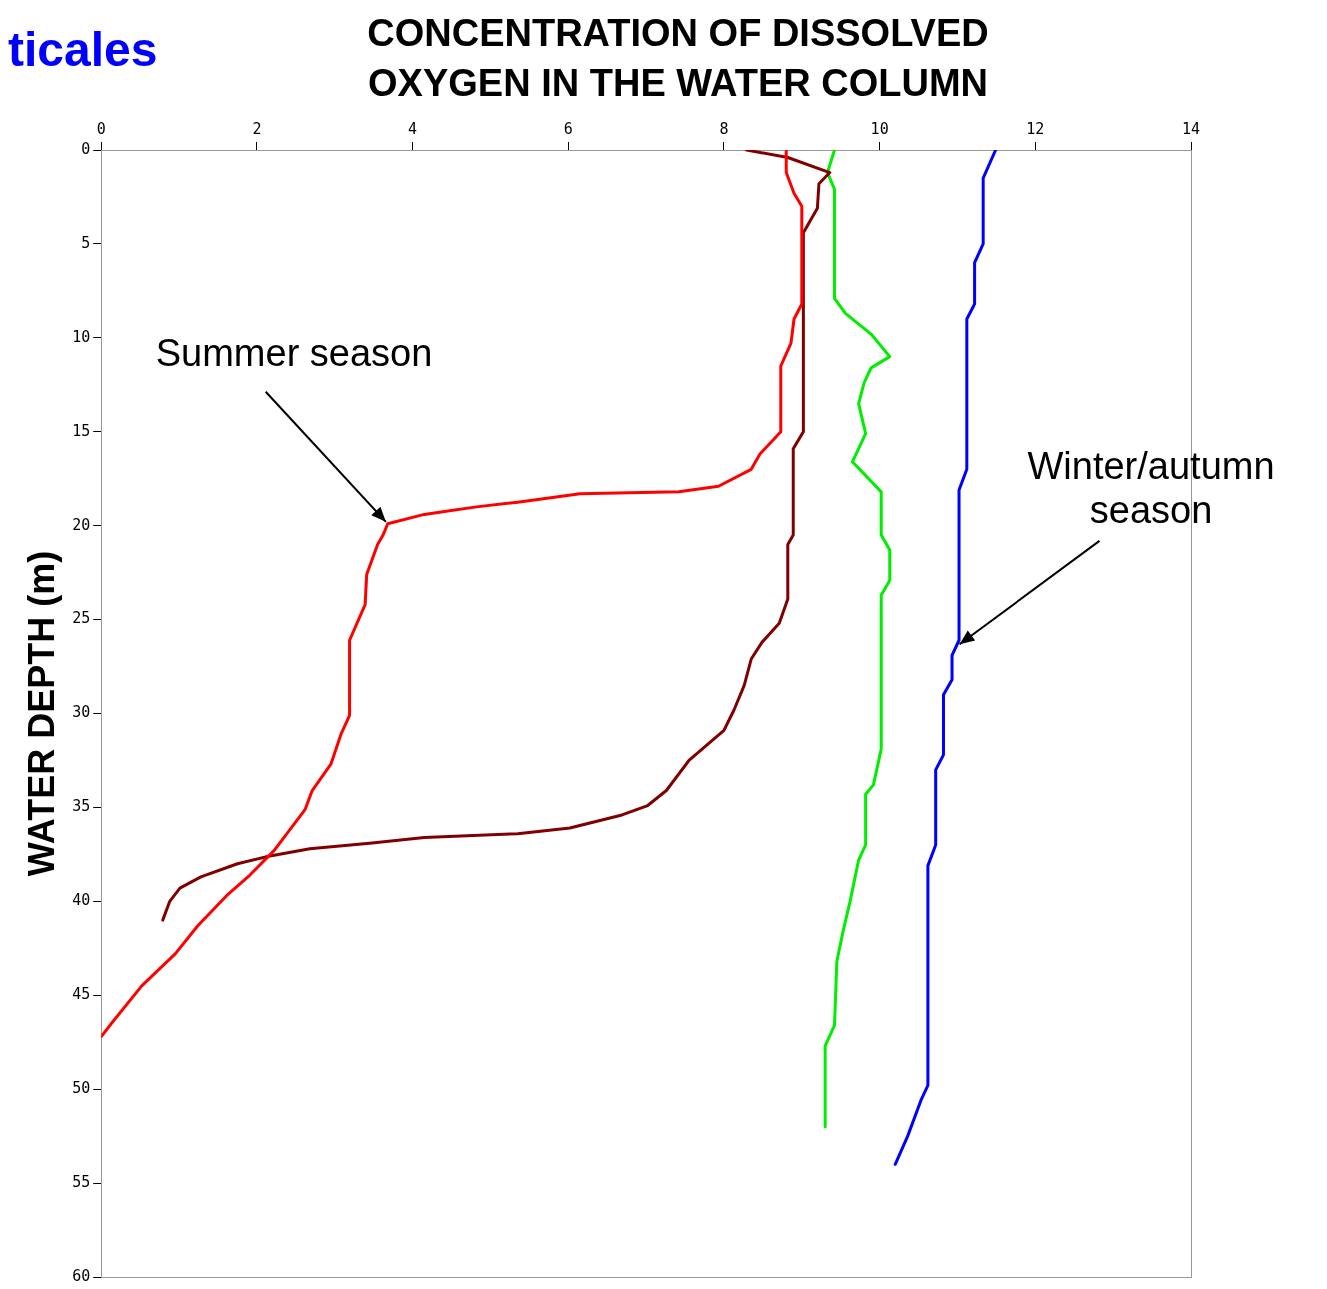 This screenshot has width=1327, height=1289. Describe the element at coordinates (81, 336) in the screenshot. I see `y-tick-label: 10` at that location.